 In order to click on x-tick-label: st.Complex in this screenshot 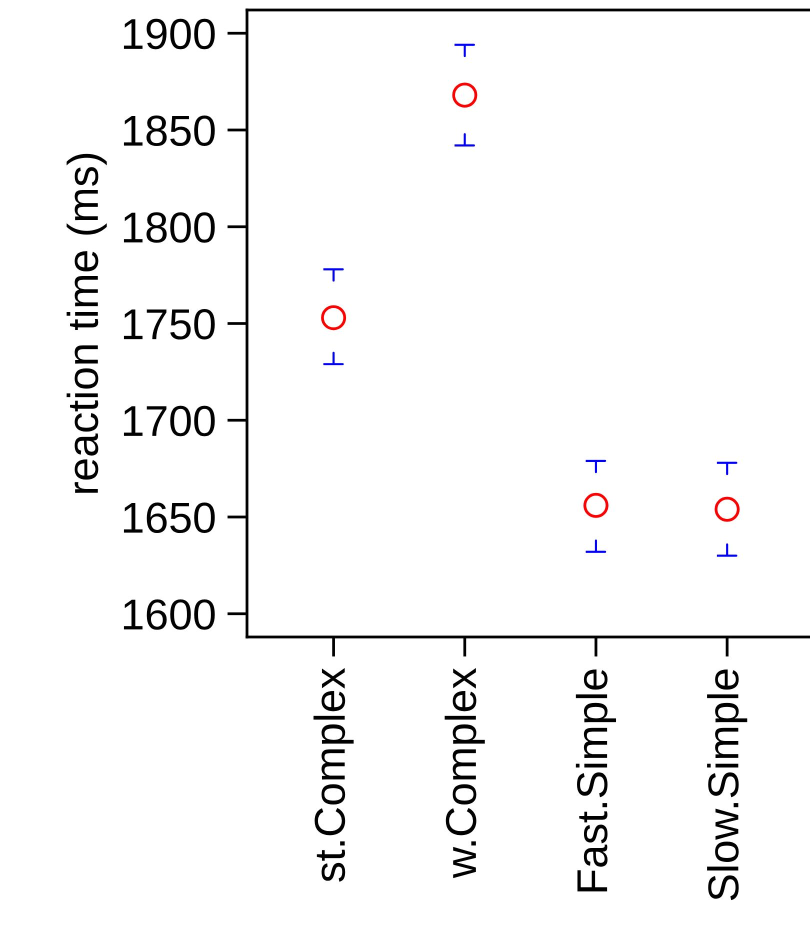, I will do `click(334, 775)`.